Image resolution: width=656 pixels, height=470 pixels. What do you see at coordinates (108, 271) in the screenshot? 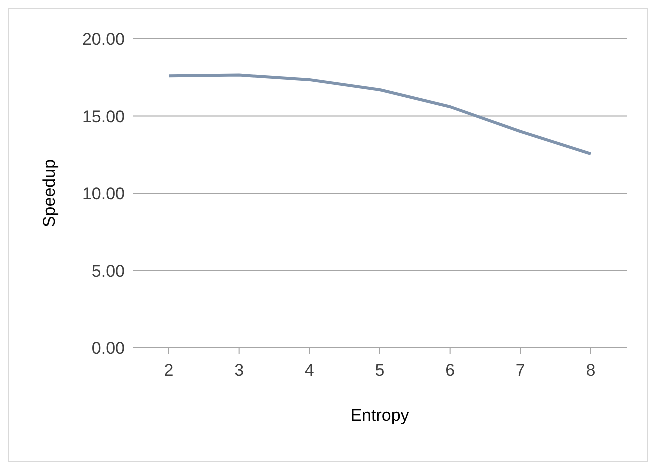
I see `y-tick-label: 5.00` at bounding box center [108, 271].